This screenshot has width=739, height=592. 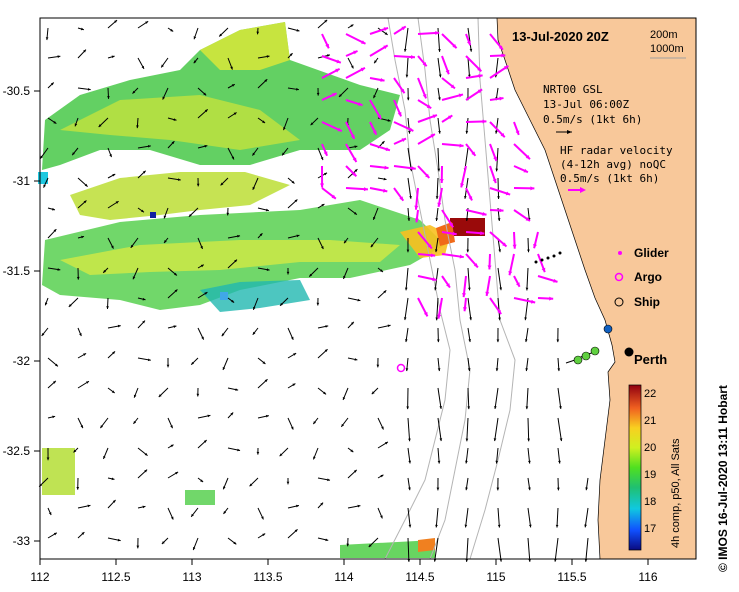 What do you see at coordinates (586, 104) in the screenshot?
I see `model-legend-date: 13-Jul 06:00Z` at bounding box center [586, 104].